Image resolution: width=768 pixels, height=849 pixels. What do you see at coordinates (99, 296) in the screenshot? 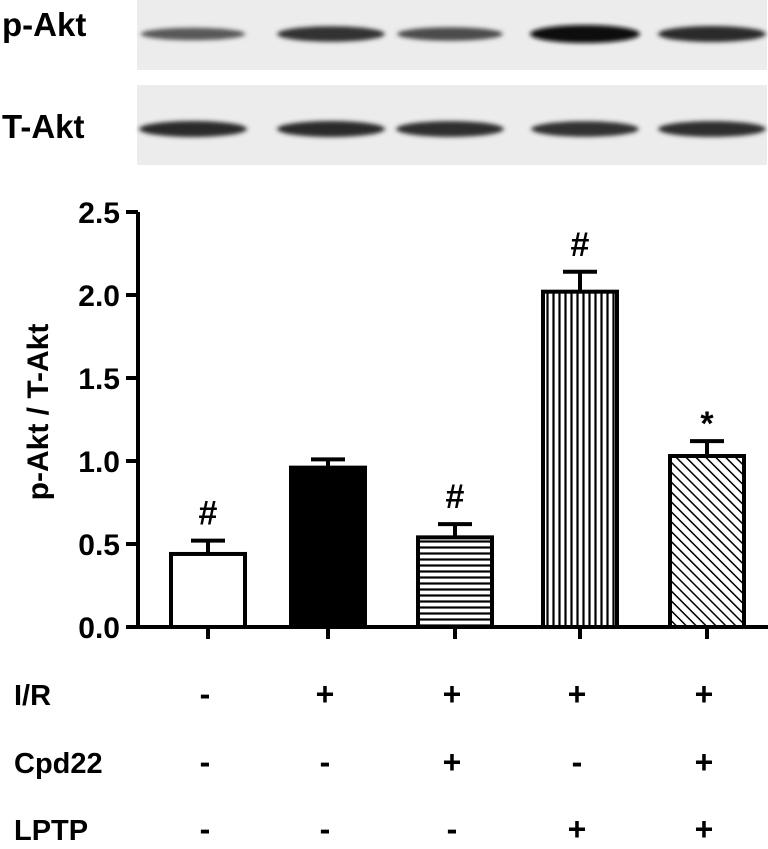
I see `y-tick-label: 2.0` at bounding box center [99, 296].